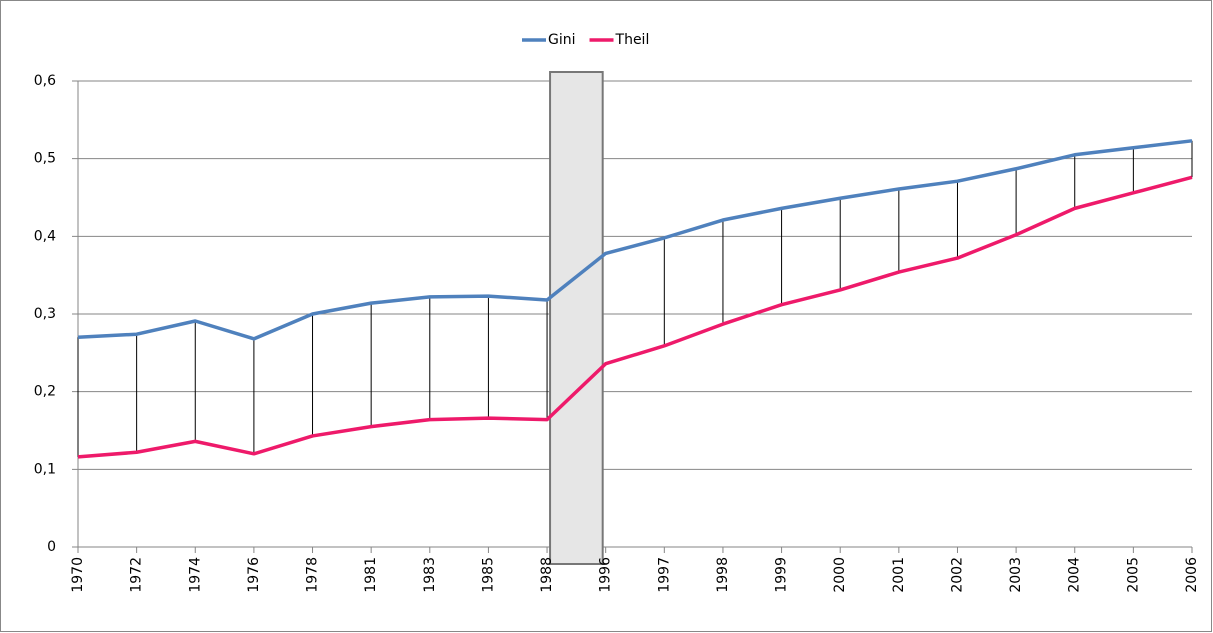 This screenshot has height=633, width=1213. What do you see at coordinates (78, 575) in the screenshot?
I see `x-tick-label: 1970` at bounding box center [78, 575].